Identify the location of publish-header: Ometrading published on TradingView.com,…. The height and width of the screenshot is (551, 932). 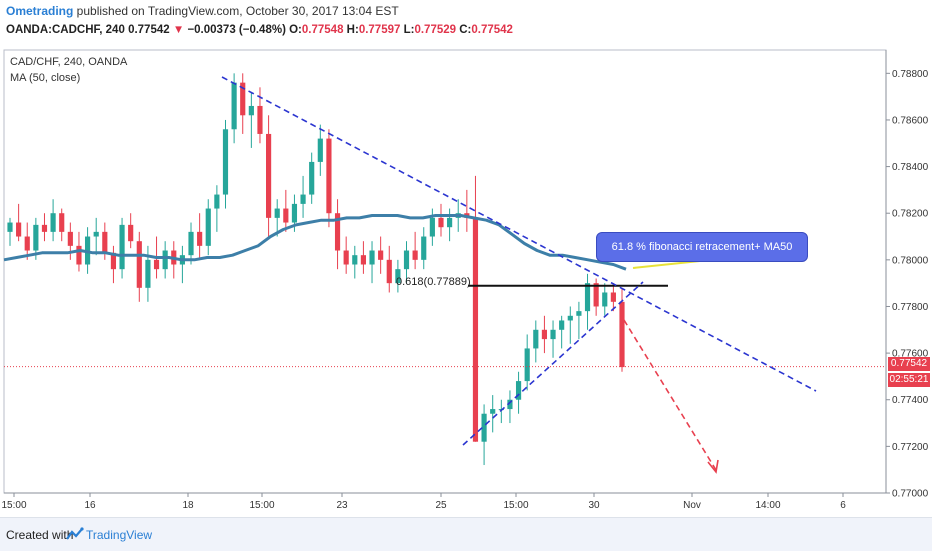
(202, 11).